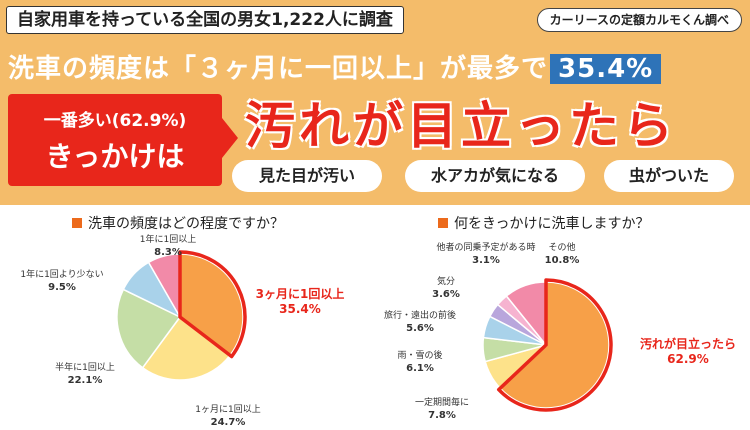 Image resolution: width=750 pixels, height=430 pixels. I want to click on slice-label: その他, so click(561, 247).